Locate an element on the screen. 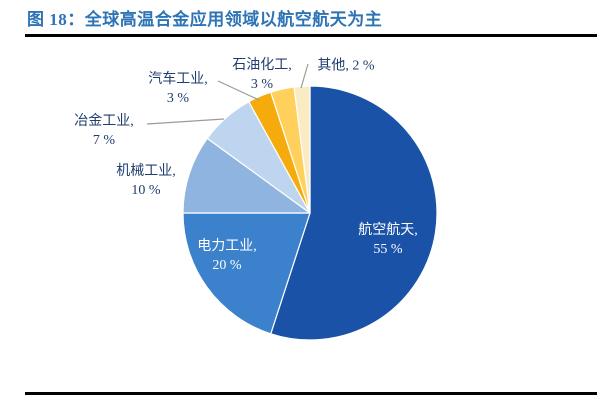 This screenshot has height=400, width=609. pie-slice-label-line1: 其他, 2 % is located at coordinates (346, 66).